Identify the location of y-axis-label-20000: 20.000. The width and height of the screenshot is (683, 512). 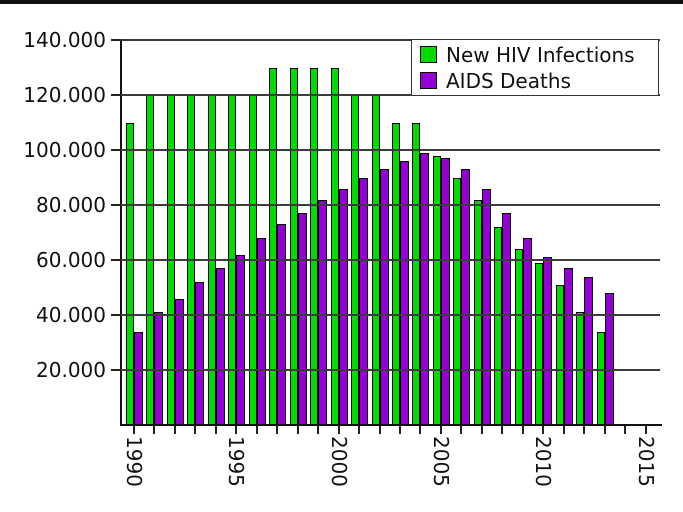
(71, 370).